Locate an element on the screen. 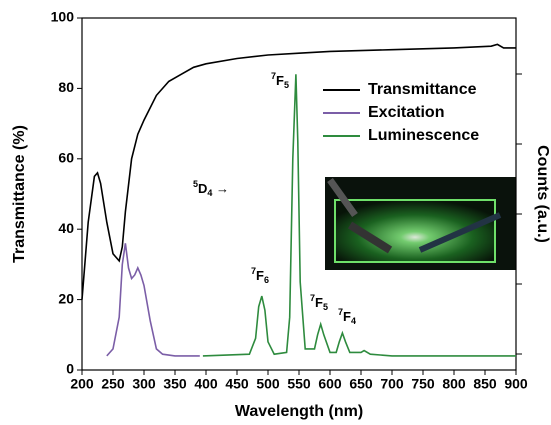  legend-label: Excitation is located at coordinates (406, 112).